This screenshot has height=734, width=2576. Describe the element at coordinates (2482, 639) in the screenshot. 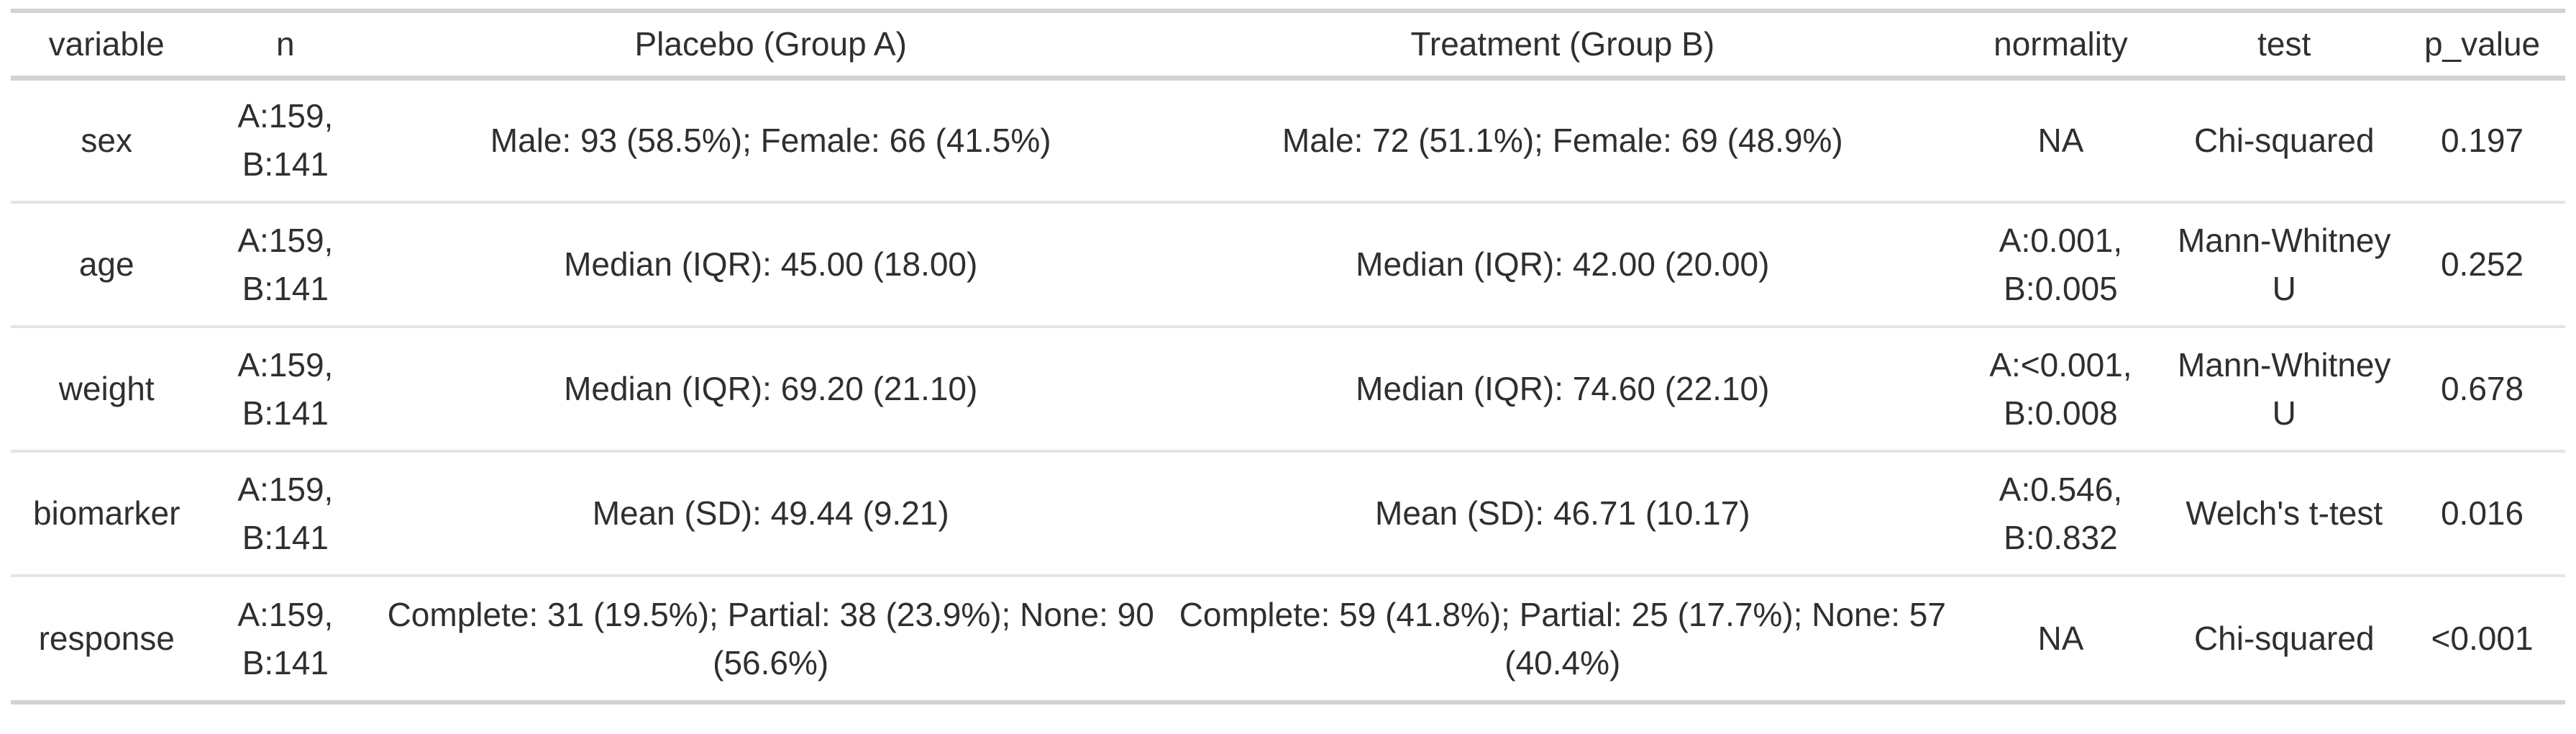

I see `cell-response-p-value: <0.001` at that location.